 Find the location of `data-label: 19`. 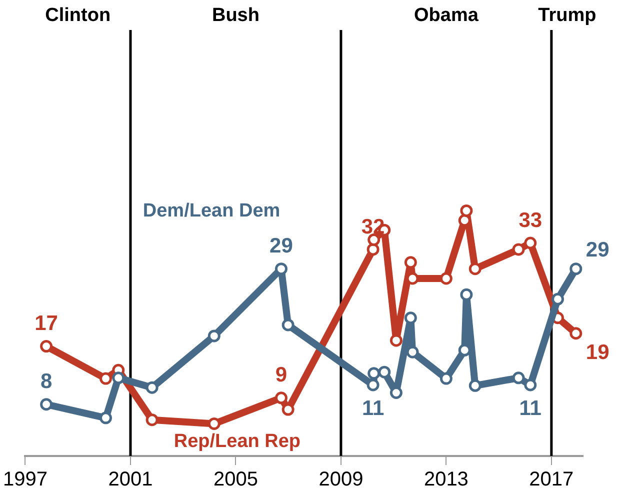

data-label: 19 is located at coordinates (598, 352).